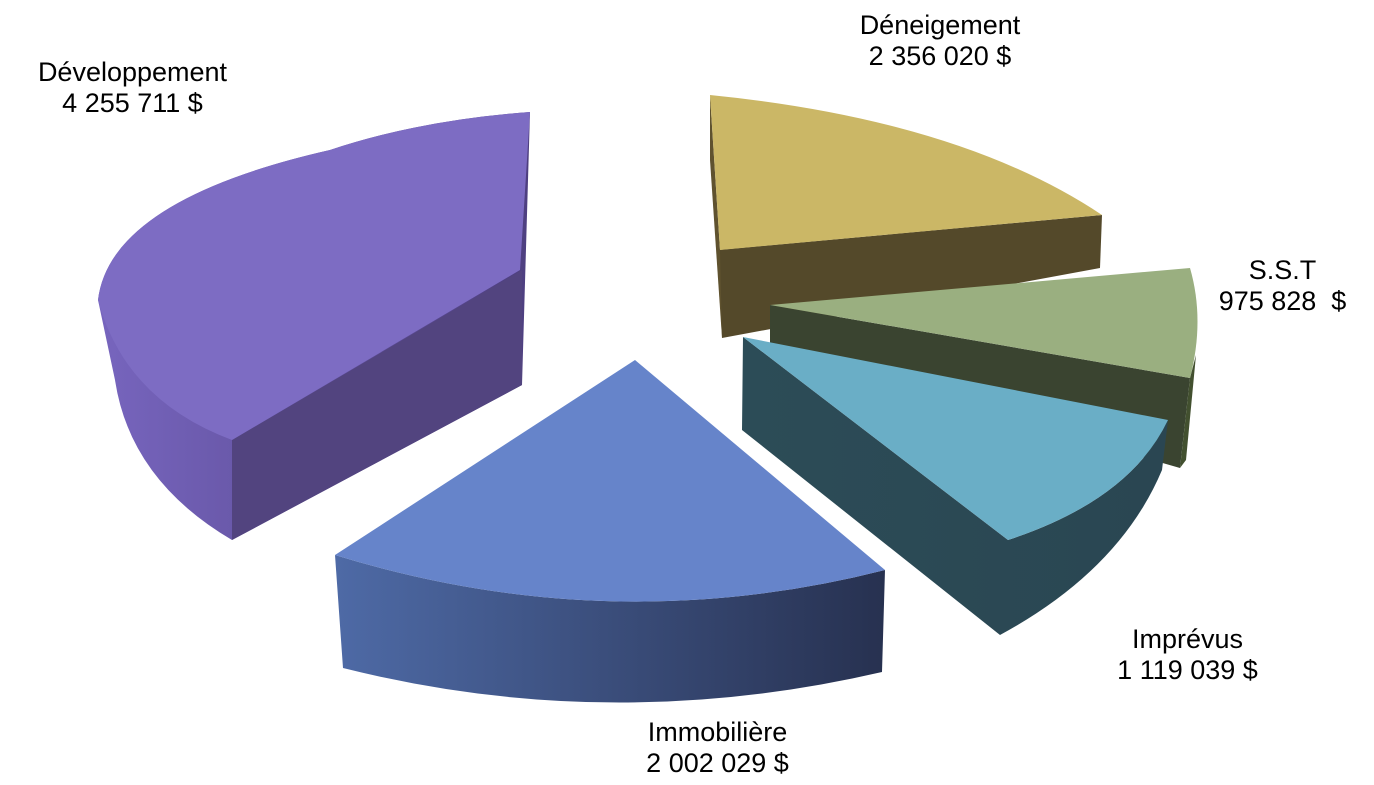  I want to click on label-deneigement: Déneigement 2 356 020 $, so click(940, 41).